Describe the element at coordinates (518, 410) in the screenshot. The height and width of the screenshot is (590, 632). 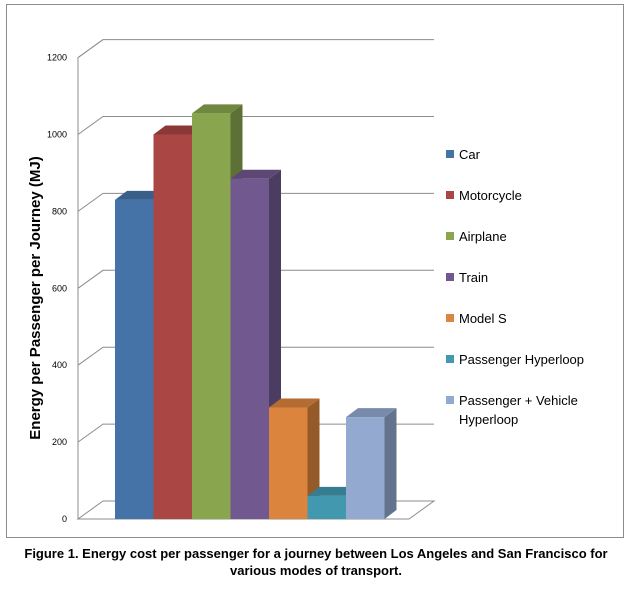
I see `legend-label: Passenger + Vehicle Hyperloop` at that location.